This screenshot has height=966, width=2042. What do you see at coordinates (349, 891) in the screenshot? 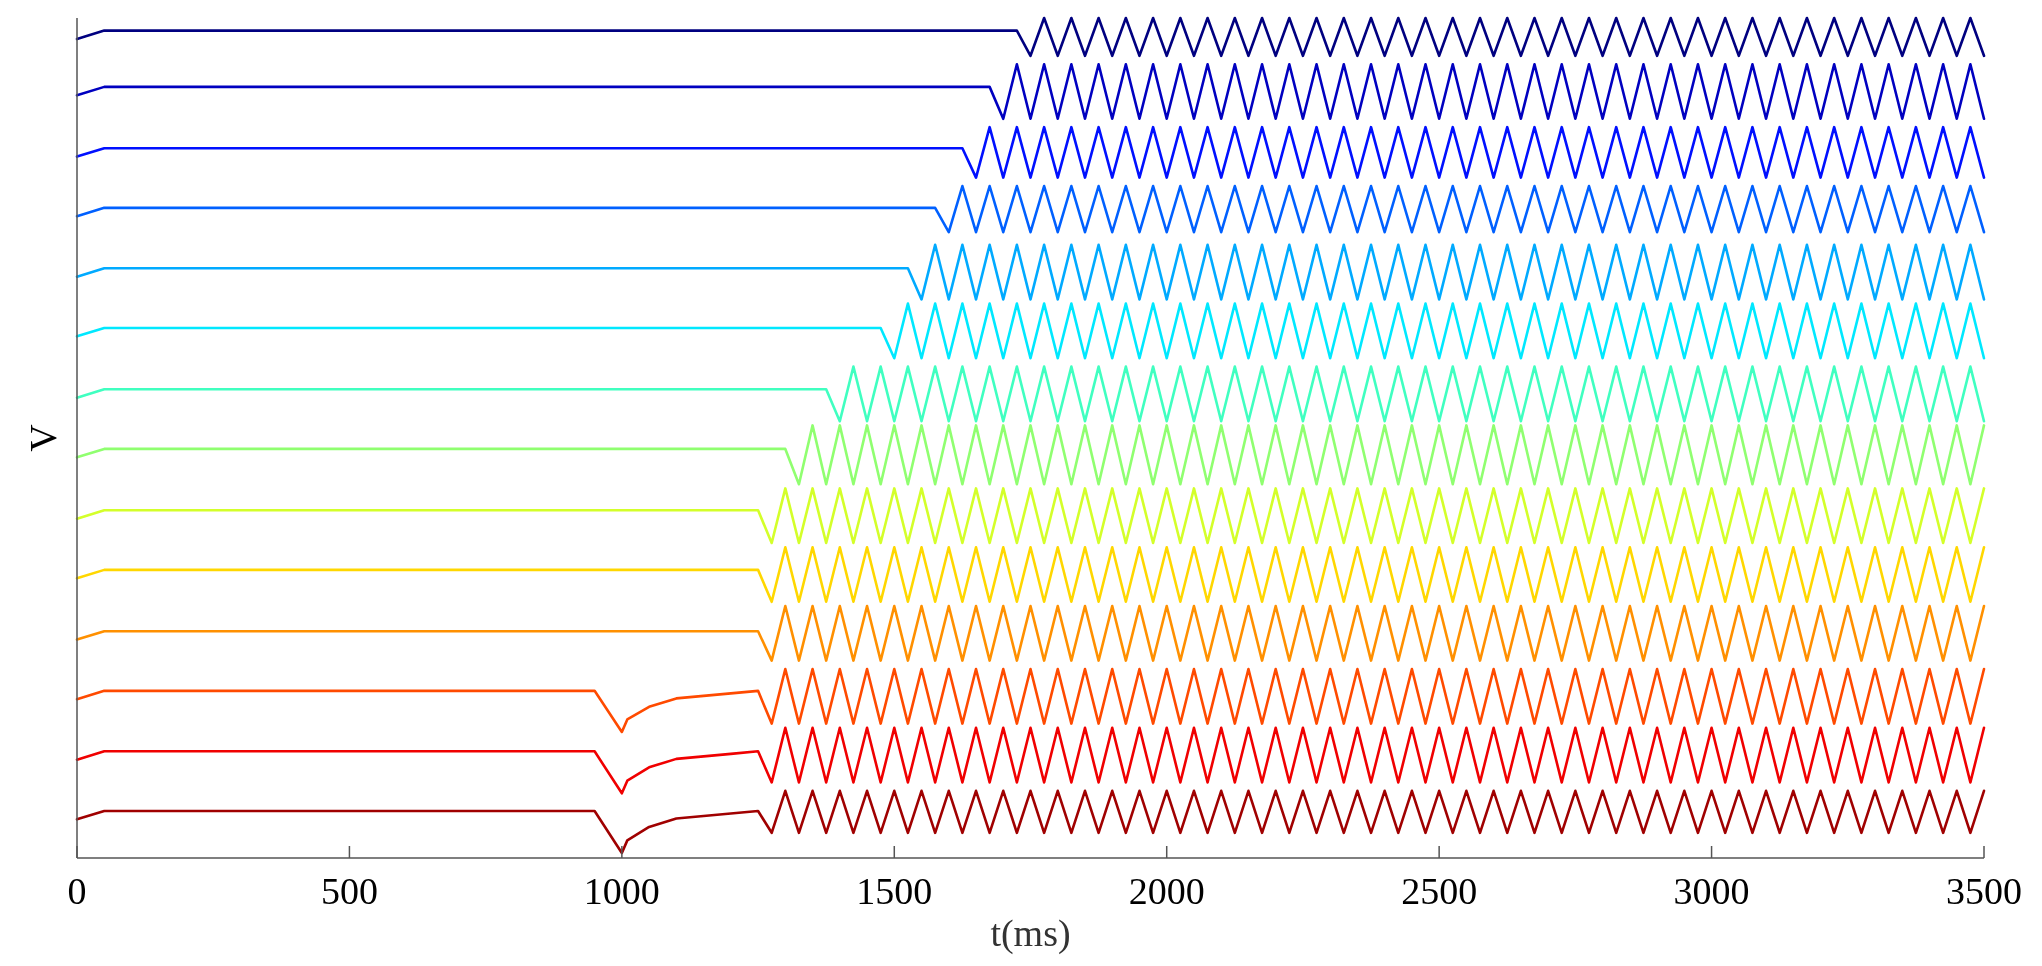
I see `x-tick-label: 500` at bounding box center [349, 891].